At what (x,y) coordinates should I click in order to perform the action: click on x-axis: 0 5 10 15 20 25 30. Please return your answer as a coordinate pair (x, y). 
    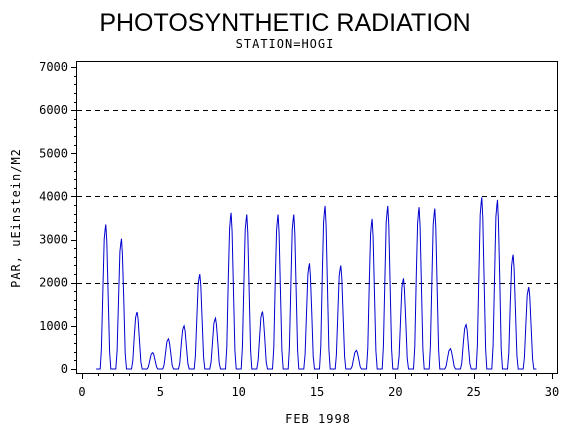
    Looking at the image, I should click on (318, 386).